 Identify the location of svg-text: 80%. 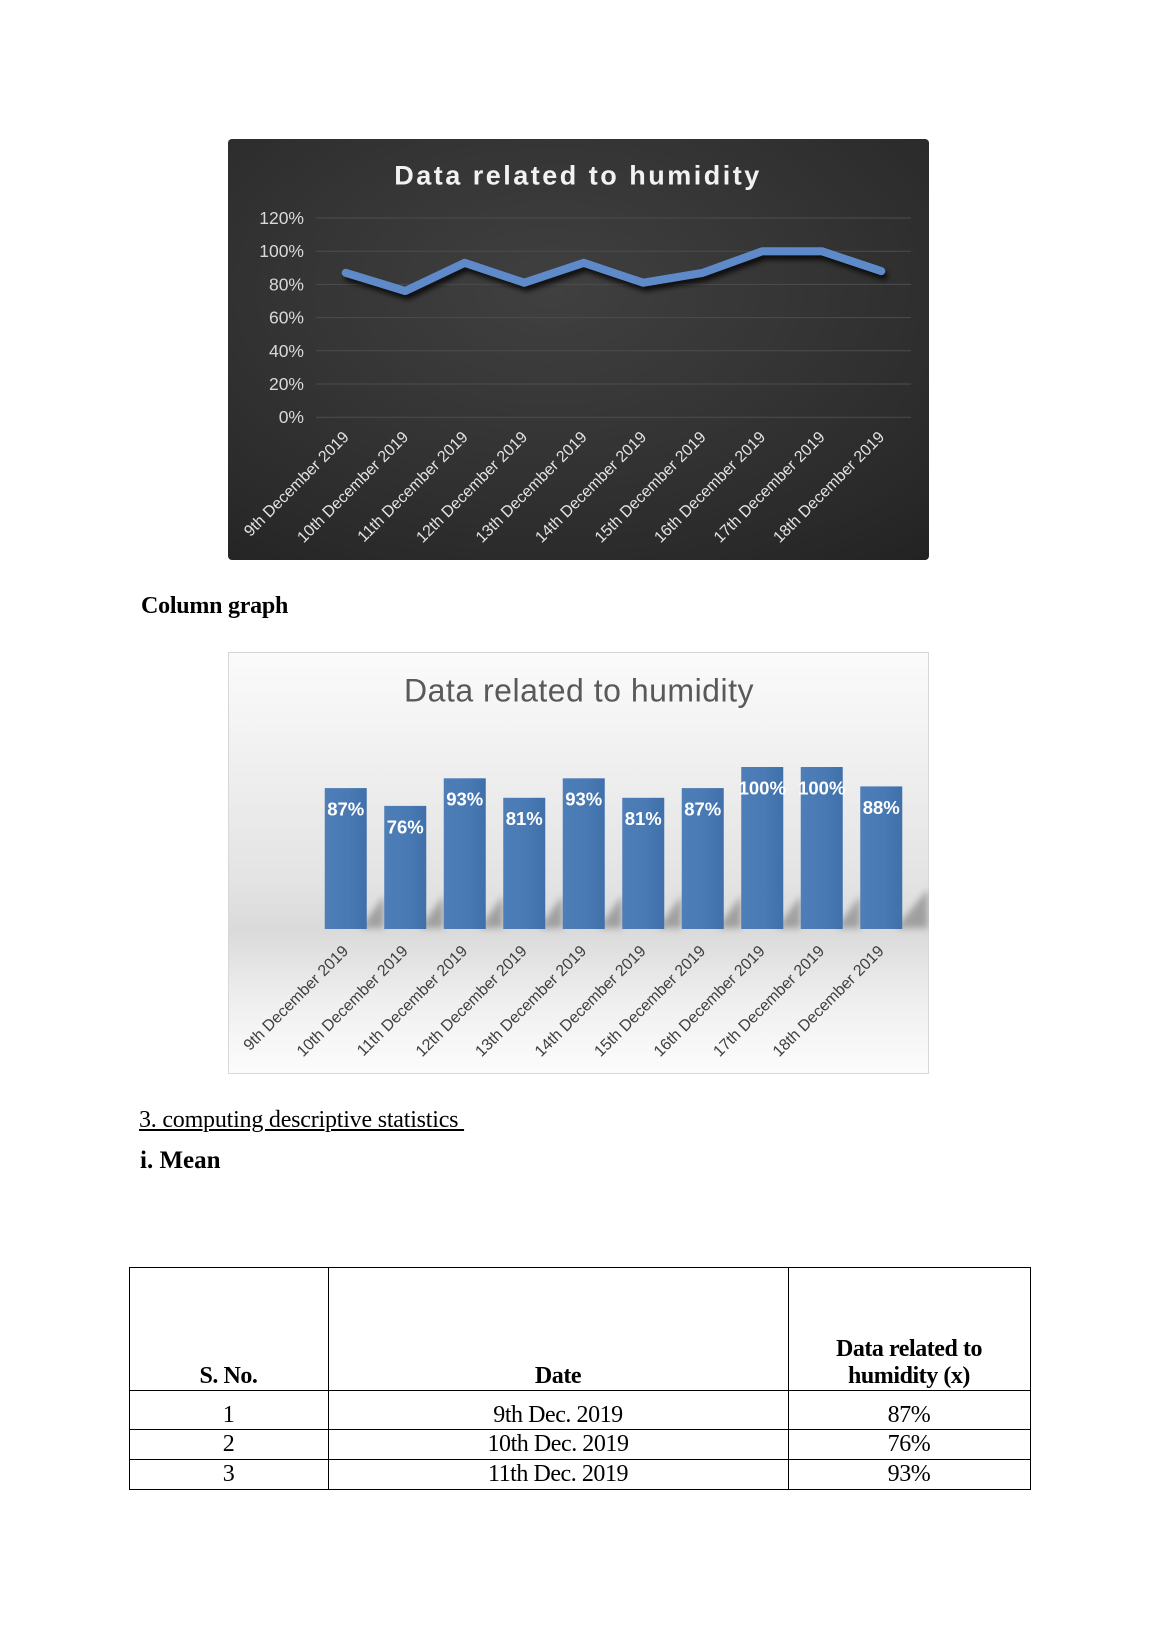
(286, 284).